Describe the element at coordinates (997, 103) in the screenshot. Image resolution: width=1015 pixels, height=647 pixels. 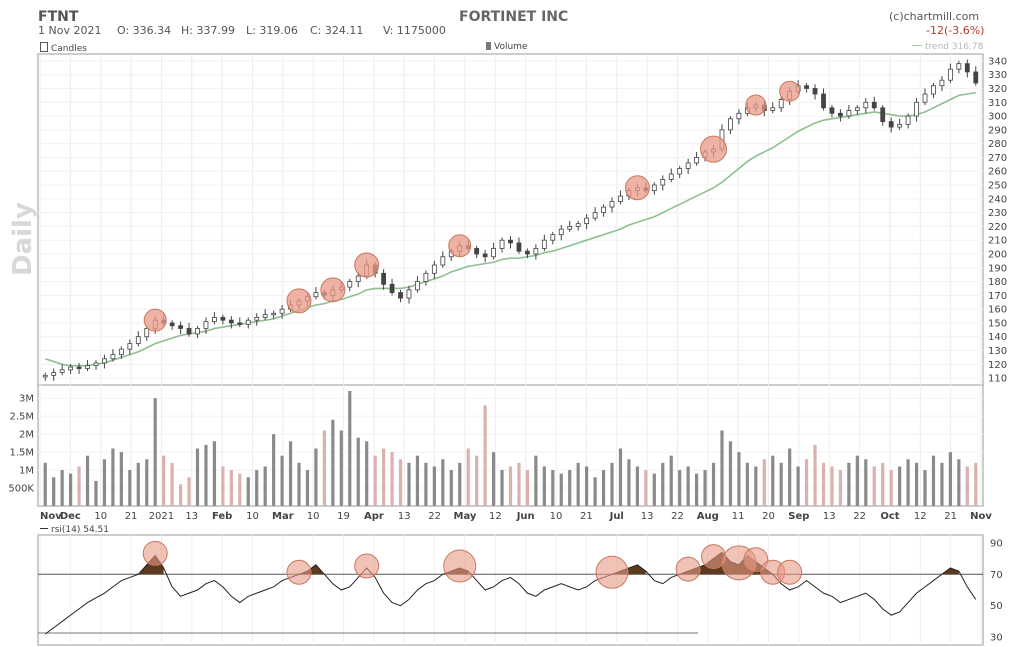
I see `price-tick-label: 310` at that location.